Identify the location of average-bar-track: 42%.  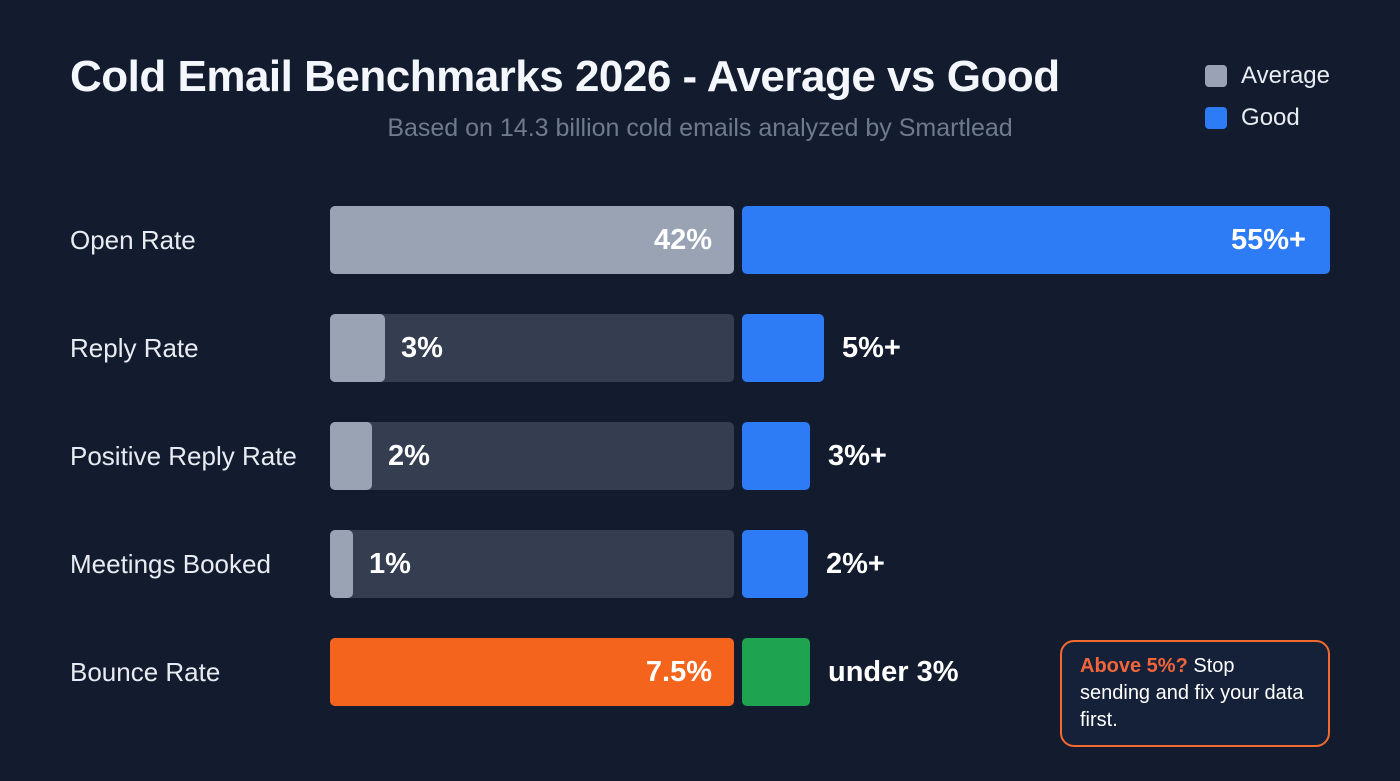
(532, 240).